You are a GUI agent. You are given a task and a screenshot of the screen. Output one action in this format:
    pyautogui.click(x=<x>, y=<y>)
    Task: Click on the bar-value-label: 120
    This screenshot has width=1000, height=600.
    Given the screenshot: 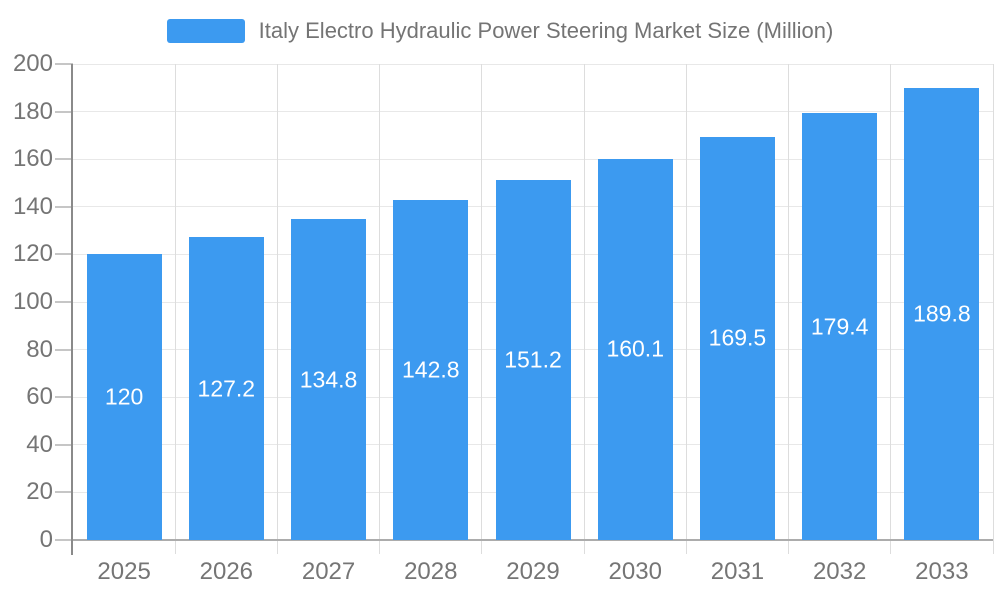 What is the action you would take?
    pyautogui.click(x=124, y=396)
    